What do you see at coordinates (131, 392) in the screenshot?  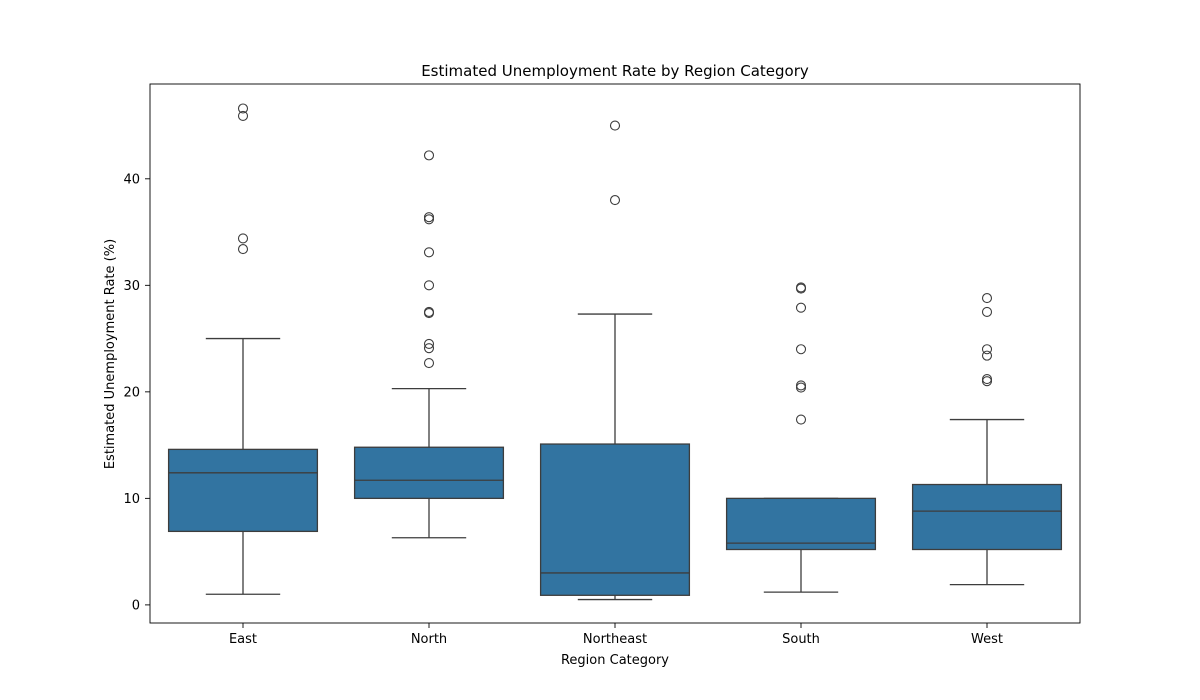 I see `y-tick-label: 20` at bounding box center [131, 392].